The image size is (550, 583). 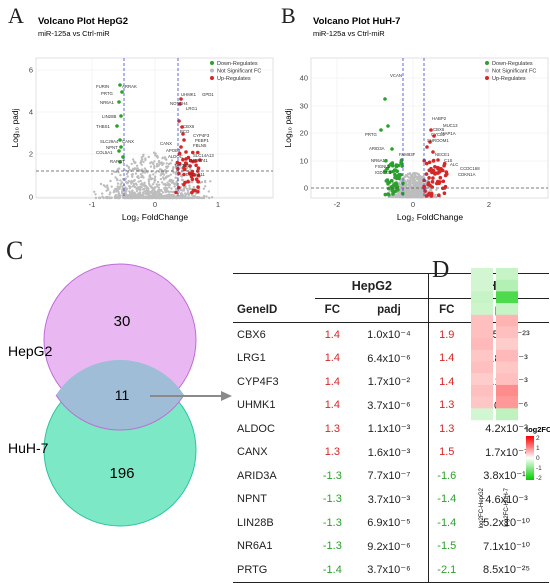 I want to click on gene-label: FBLN5, so click(x=200, y=145).